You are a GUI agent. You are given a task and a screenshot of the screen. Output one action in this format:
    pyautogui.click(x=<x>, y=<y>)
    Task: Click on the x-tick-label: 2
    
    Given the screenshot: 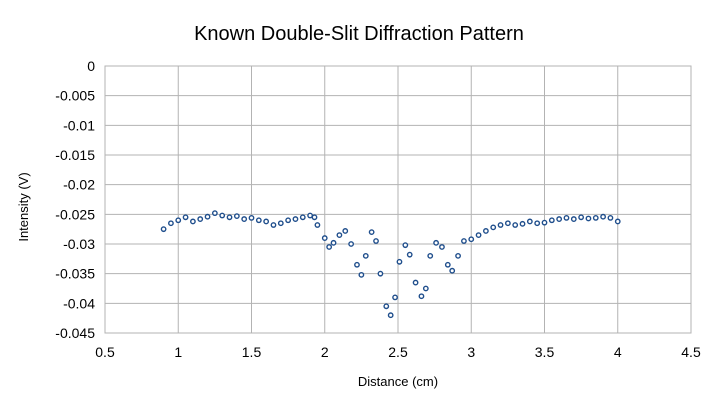 What is the action you would take?
    pyautogui.click(x=325, y=352)
    